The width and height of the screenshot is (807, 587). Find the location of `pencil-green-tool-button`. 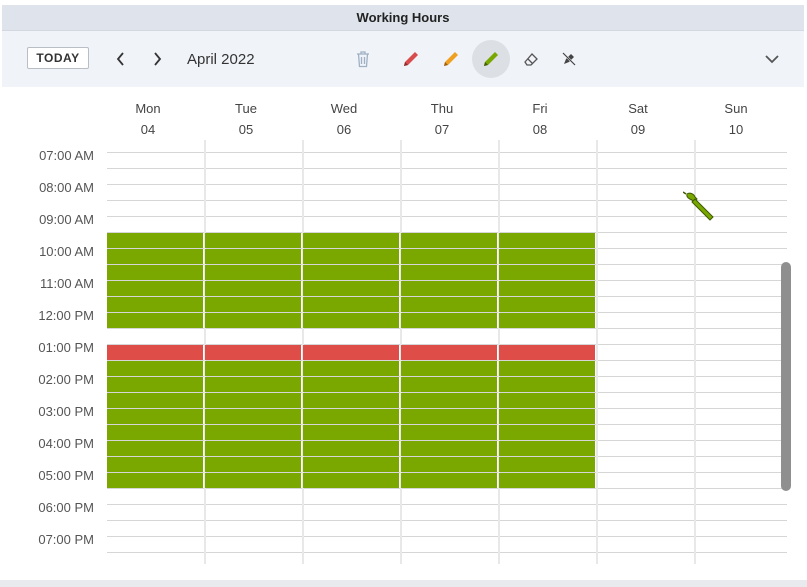

pencil-green-tool-button is located at coordinates (491, 59).